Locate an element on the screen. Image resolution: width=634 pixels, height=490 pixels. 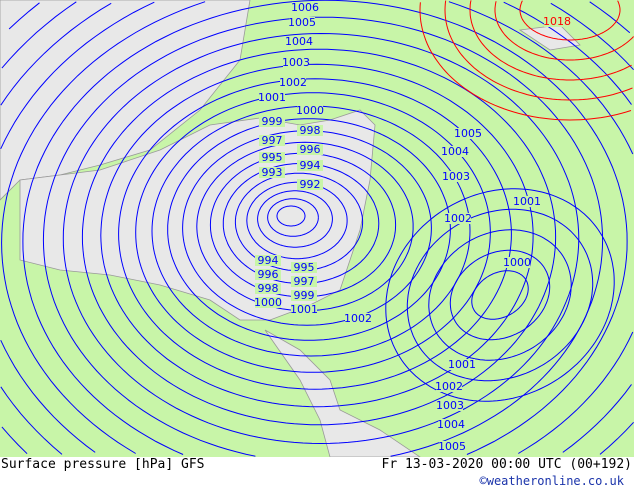
isobar-label: 1006 is located at coordinates (305, 7).